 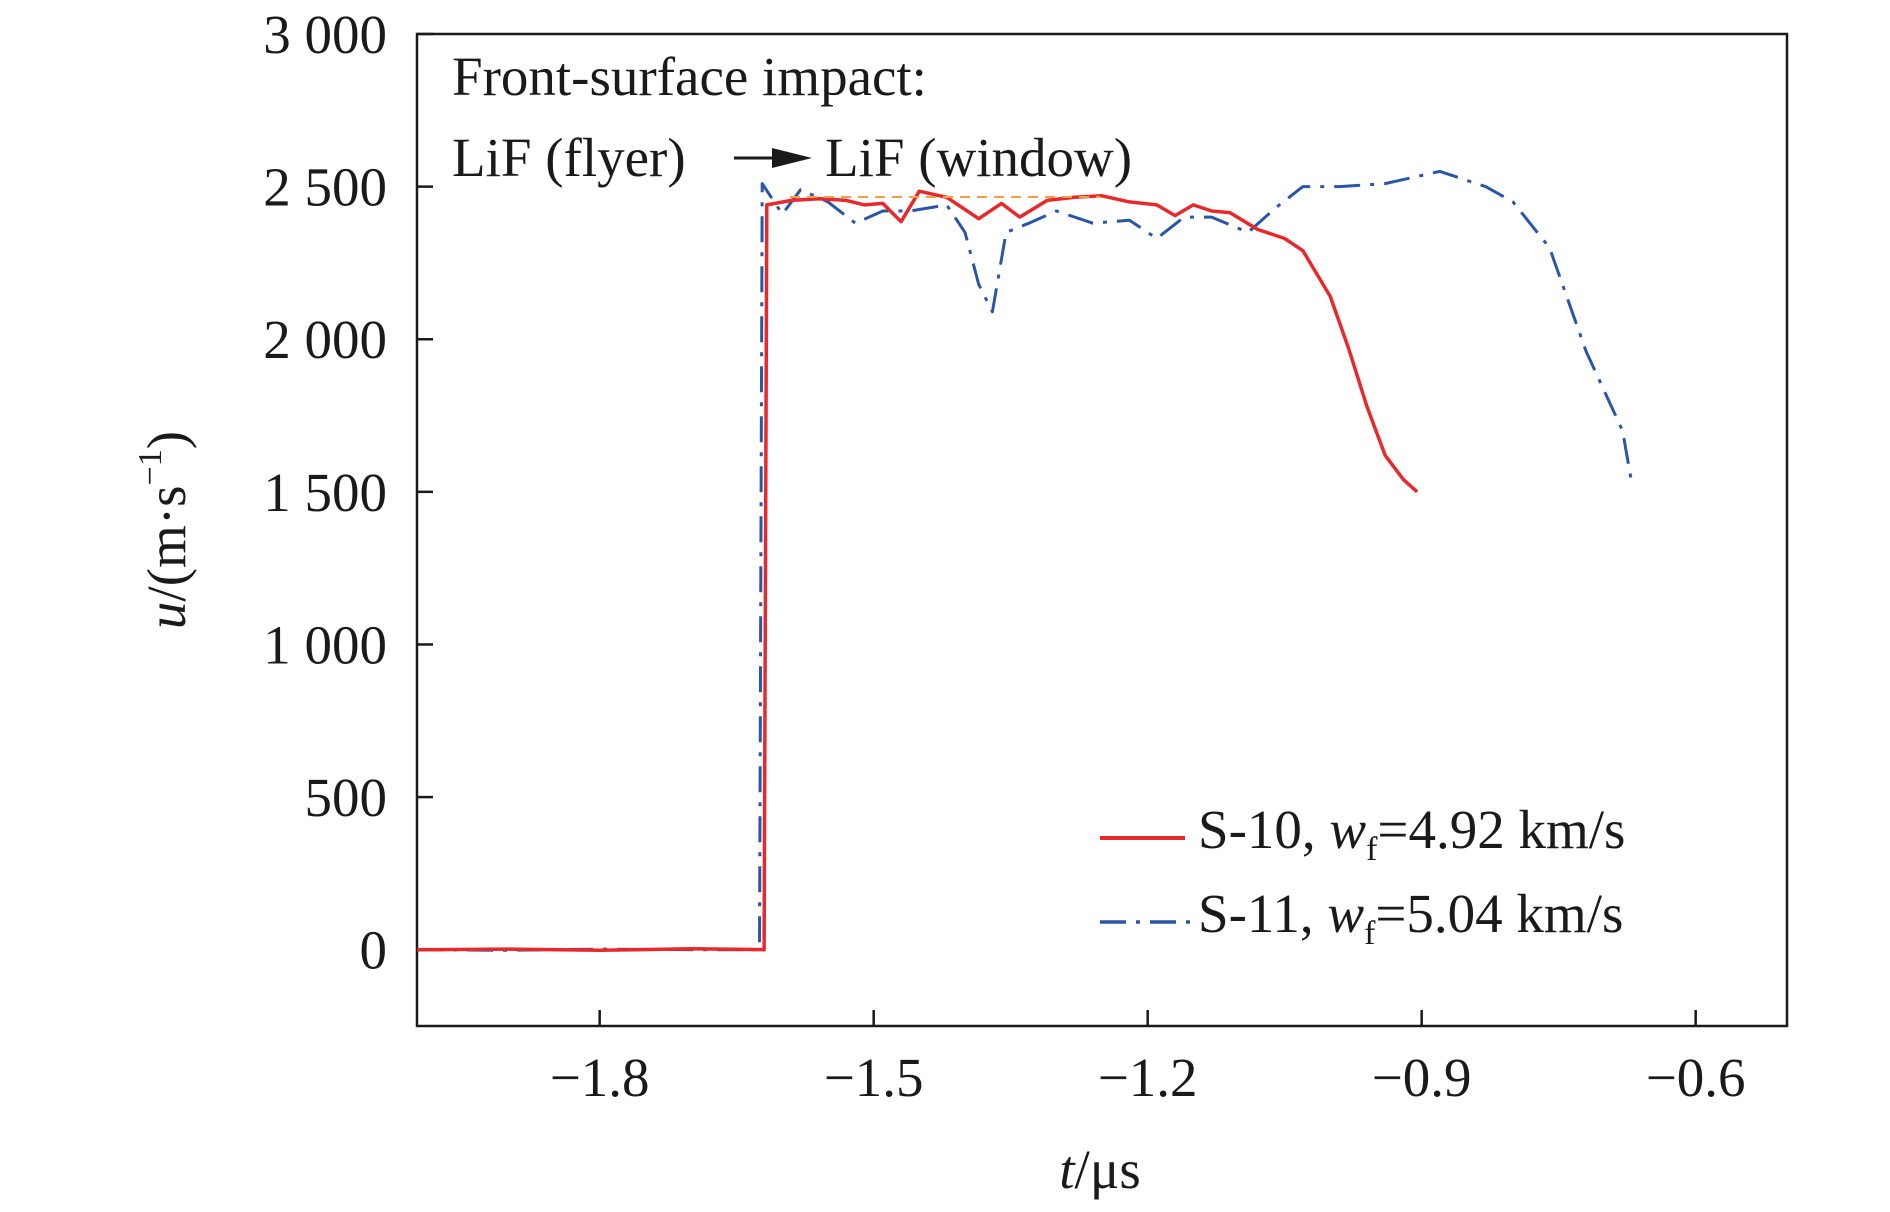 I want to click on y-axis-unit-open: /(m·s, so click(x=166, y=543).